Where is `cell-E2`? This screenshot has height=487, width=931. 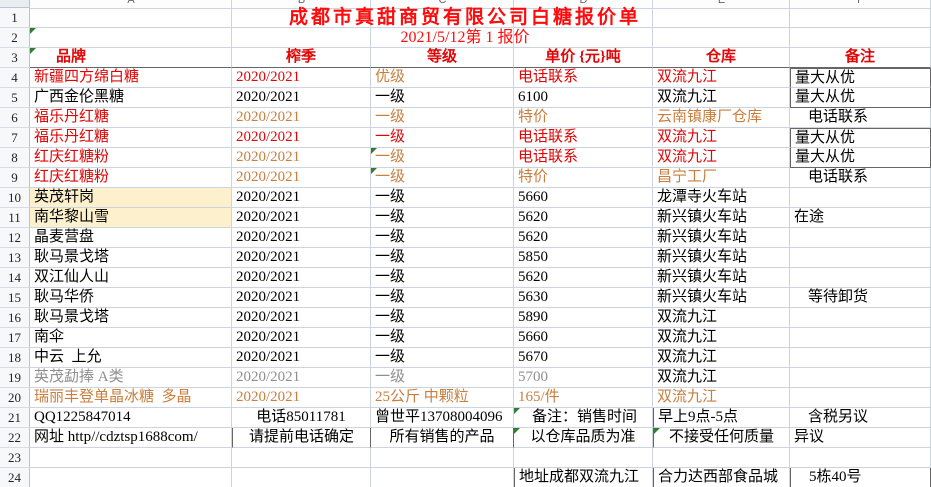 cell-E2 is located at coordinates (721, 38).